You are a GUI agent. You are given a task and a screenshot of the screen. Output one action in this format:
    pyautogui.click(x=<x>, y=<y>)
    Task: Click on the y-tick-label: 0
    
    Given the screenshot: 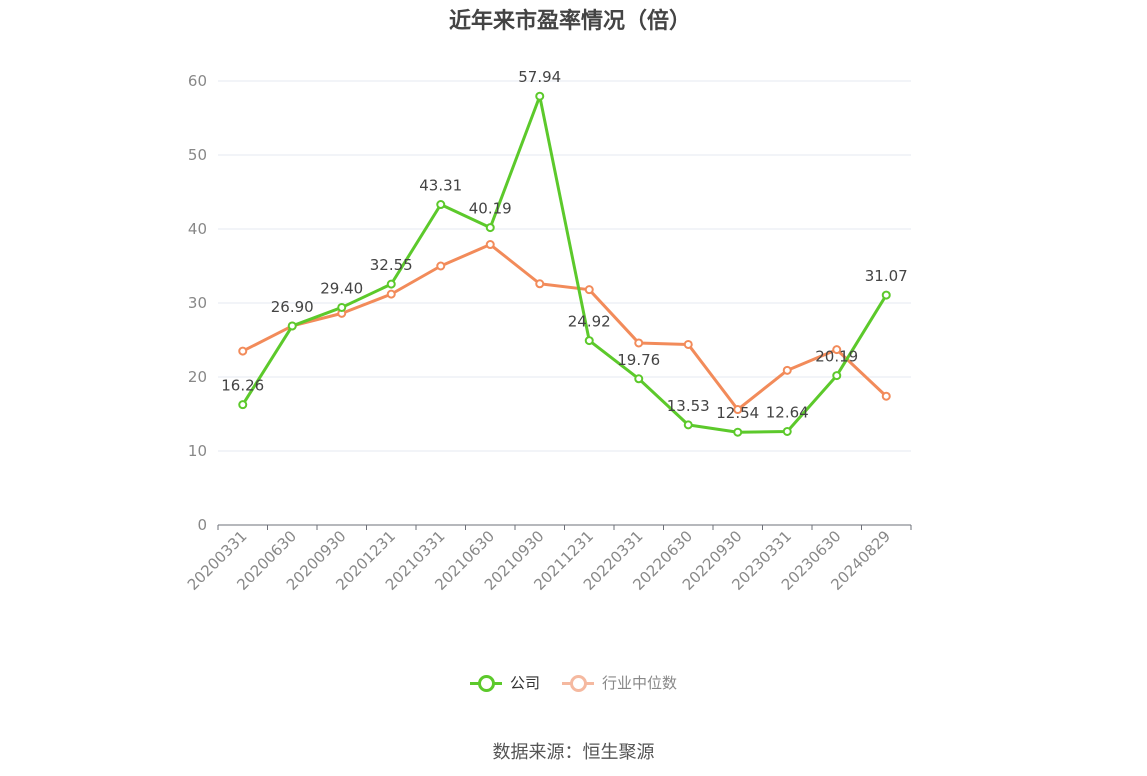 What is the action you would take?
    pyautogui.click(x=202, y=525)
    